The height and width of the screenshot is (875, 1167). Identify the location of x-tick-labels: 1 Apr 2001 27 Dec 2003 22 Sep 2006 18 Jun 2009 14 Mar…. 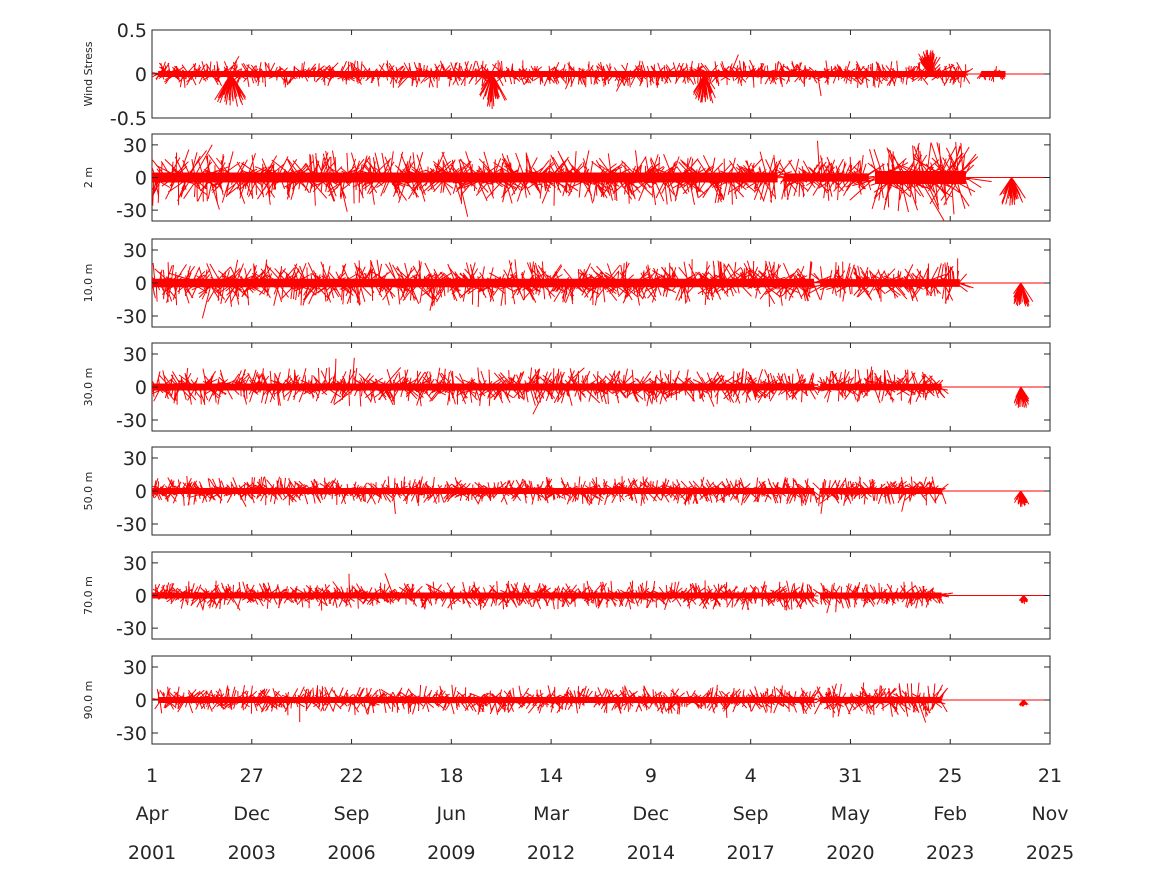
(601, 814).